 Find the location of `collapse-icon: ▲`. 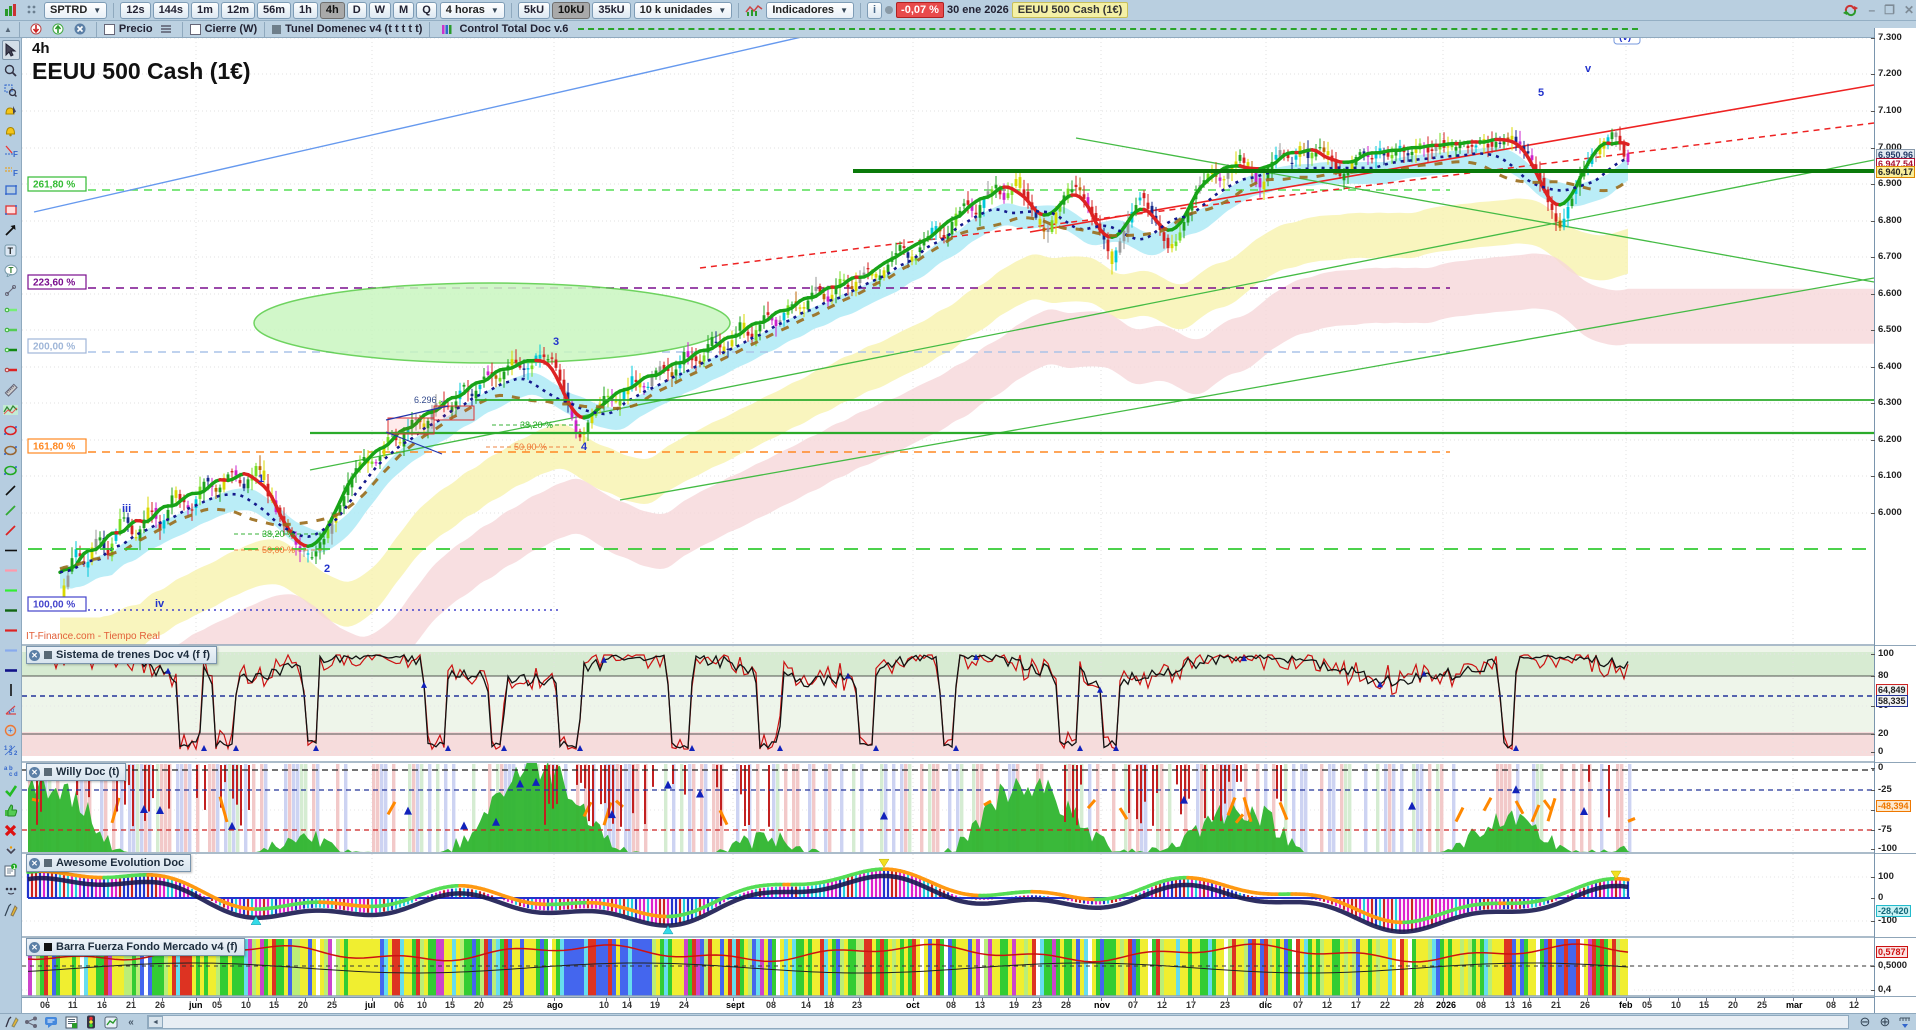

collapse-icon: ▲ is located at coordinates (8, 29).